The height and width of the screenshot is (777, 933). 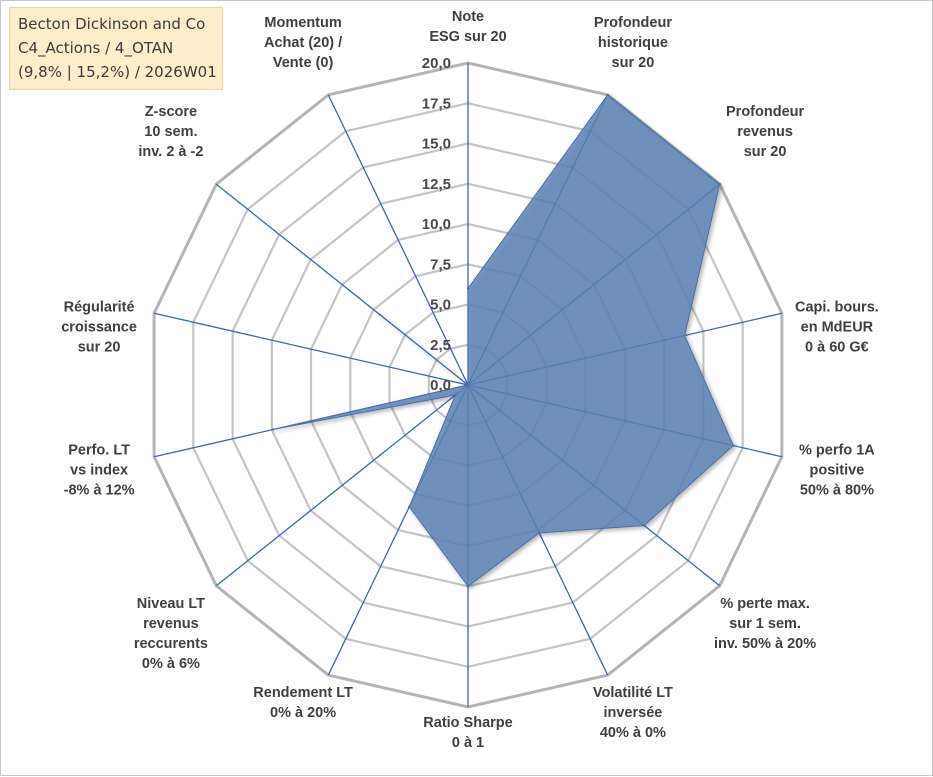 What do you see at coordinates (632, 713) in the screenshot?
I see `category-label: inversée` at bounding box center [632, 713].